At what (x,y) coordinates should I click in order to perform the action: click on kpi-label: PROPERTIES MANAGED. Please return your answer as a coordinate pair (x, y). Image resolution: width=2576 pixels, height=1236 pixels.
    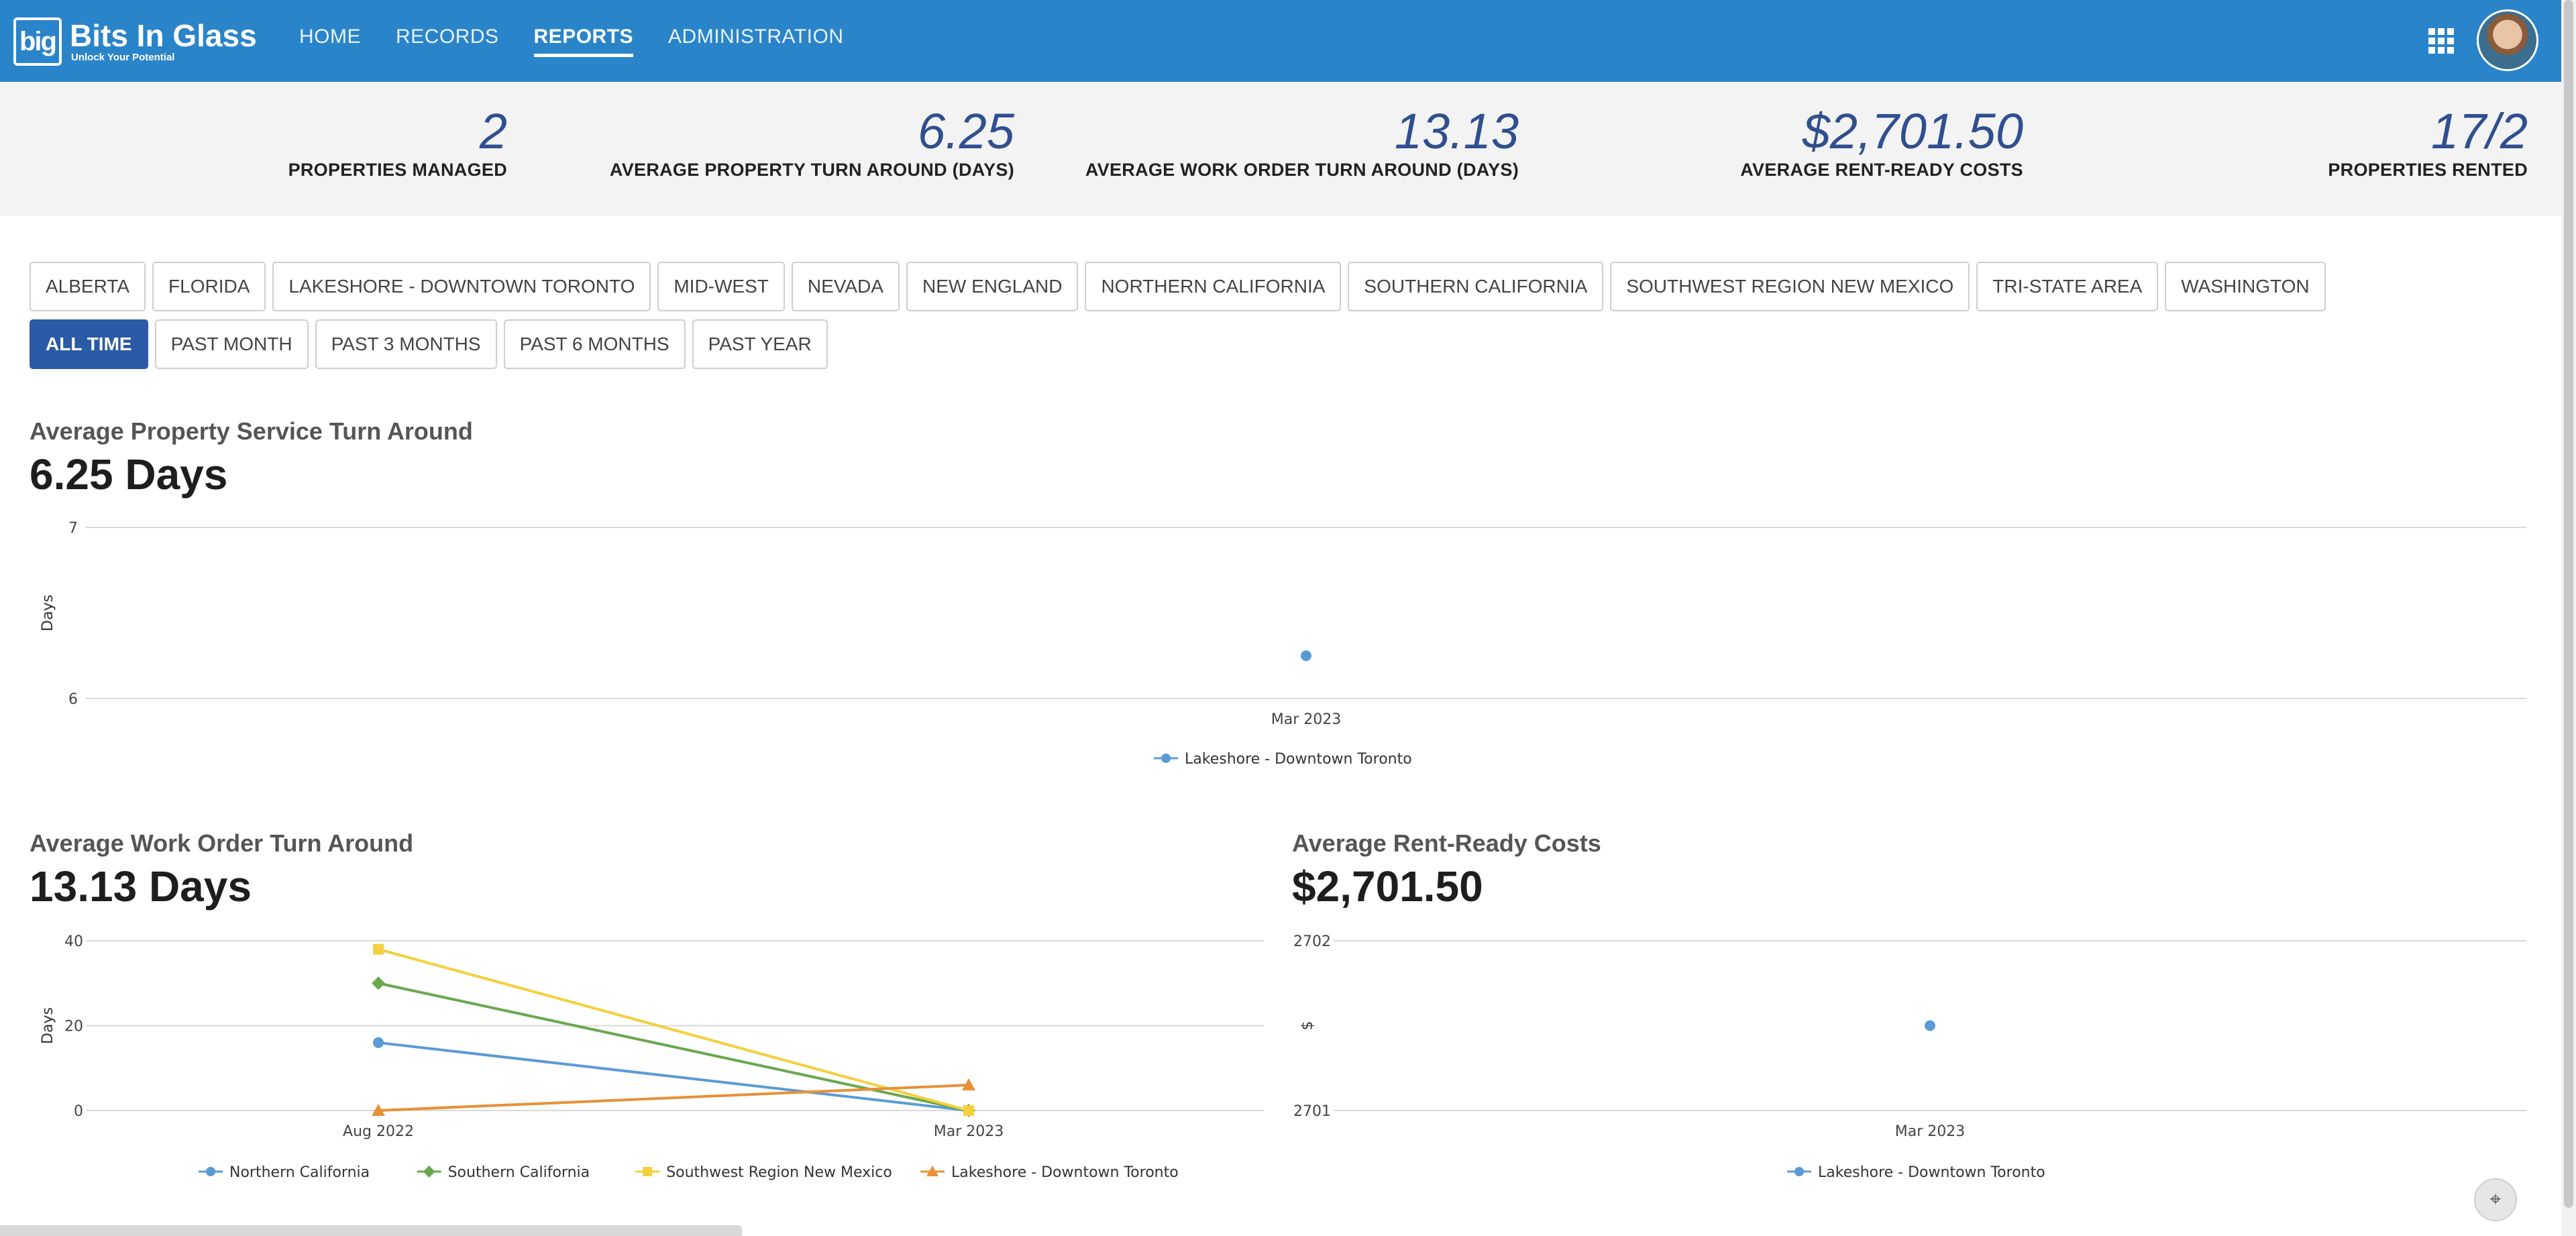
    Looking at the image, I should click on (397, 170).